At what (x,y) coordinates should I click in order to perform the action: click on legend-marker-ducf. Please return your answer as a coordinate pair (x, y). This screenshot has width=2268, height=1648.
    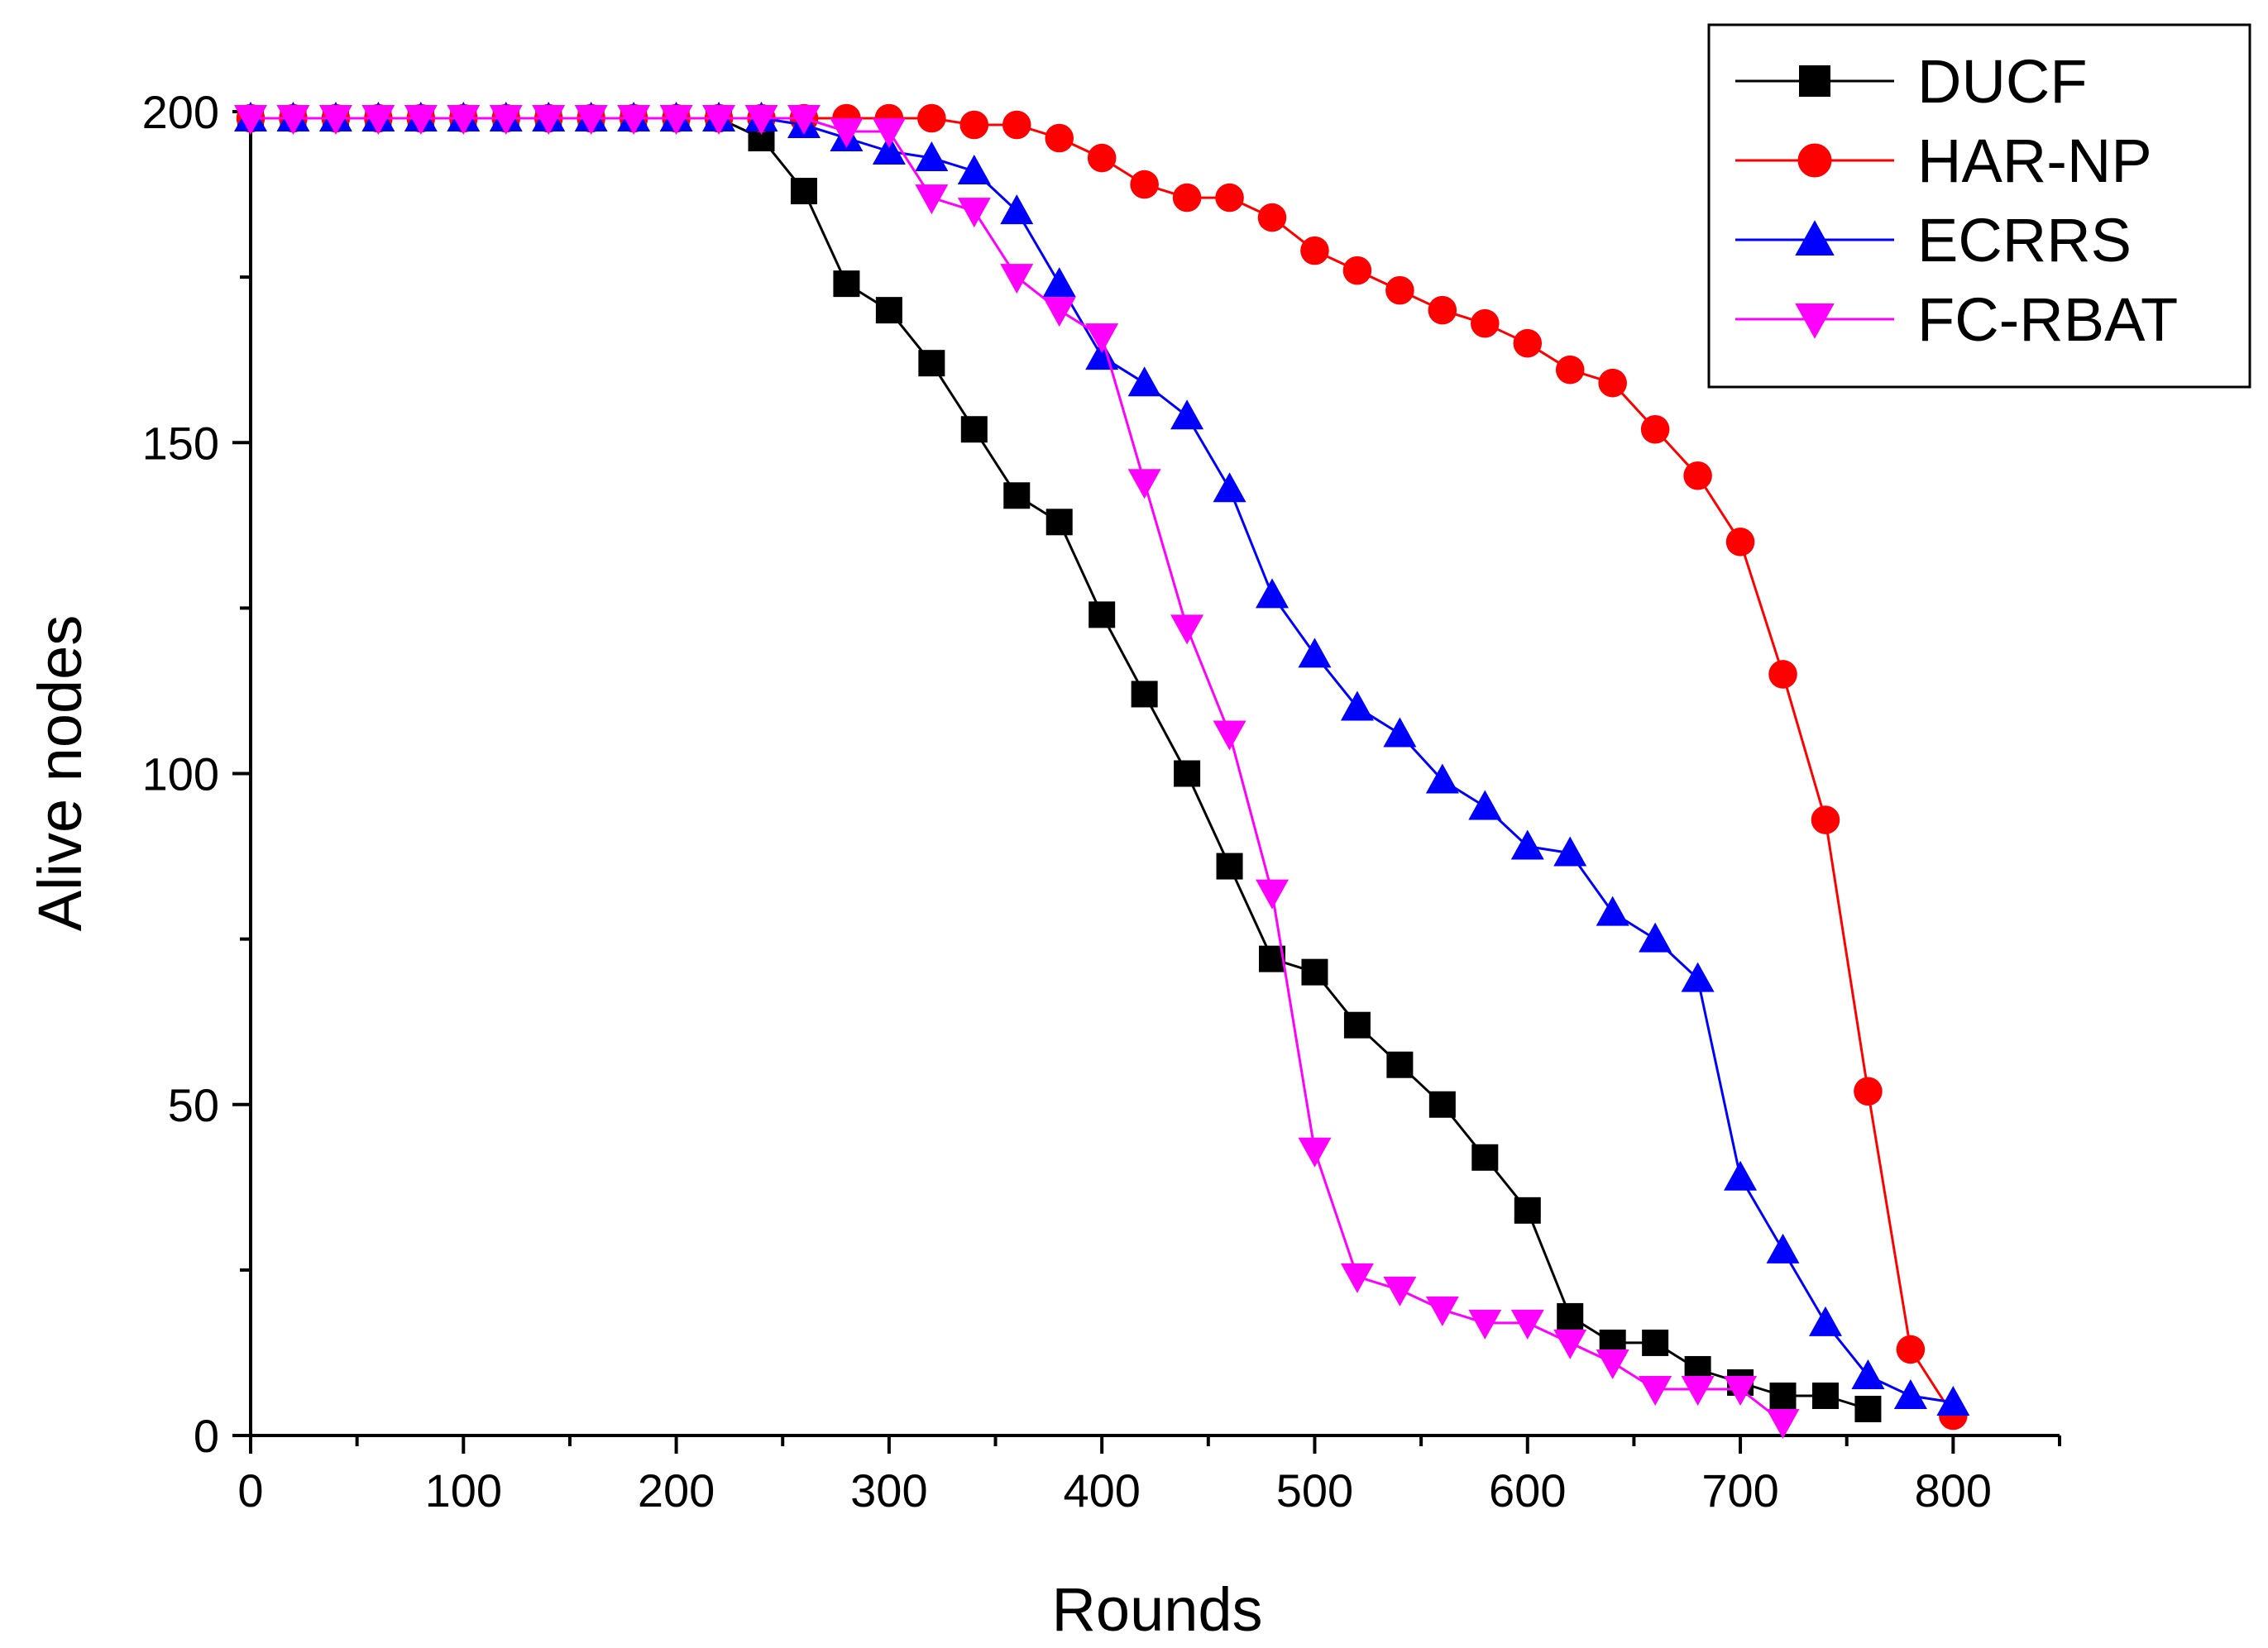
    Looking at the image, I should click on (1814, 81).